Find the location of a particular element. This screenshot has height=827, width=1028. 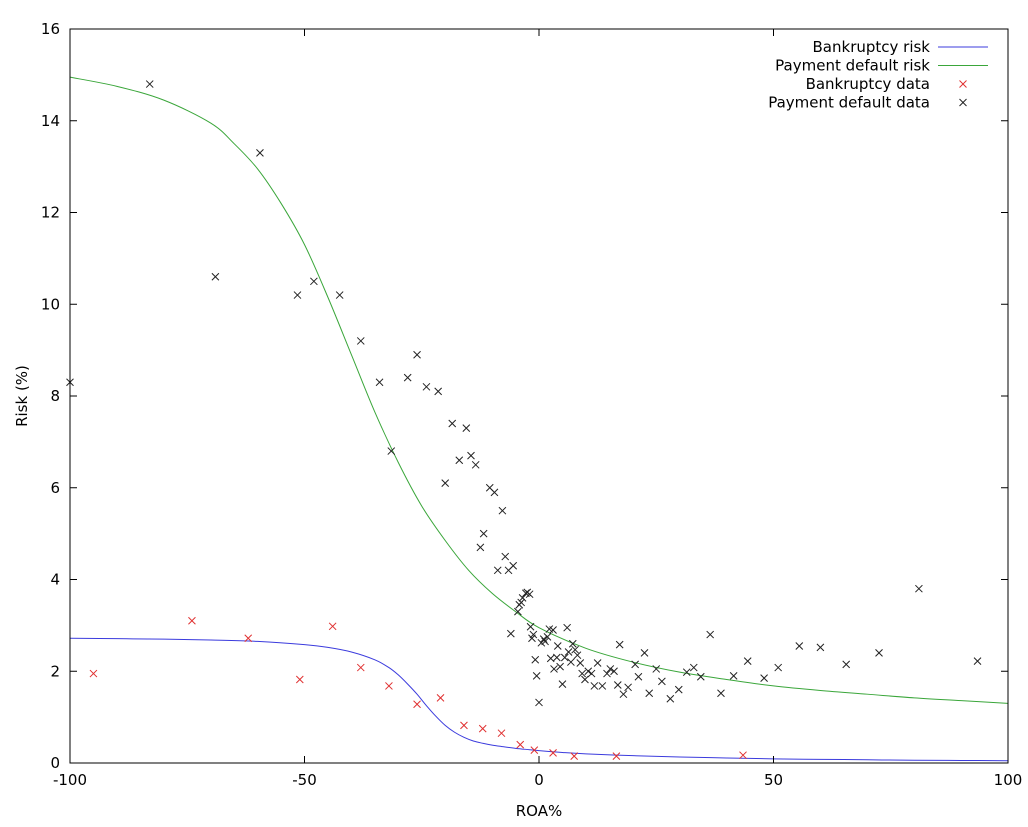

x-tick-label: 50 is located at coordinates (773, 780).